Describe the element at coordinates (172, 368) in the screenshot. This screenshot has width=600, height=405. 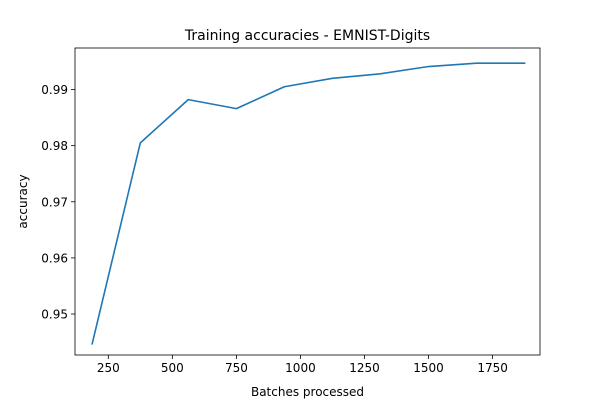
I see `x-tick-label: 500` at that location.